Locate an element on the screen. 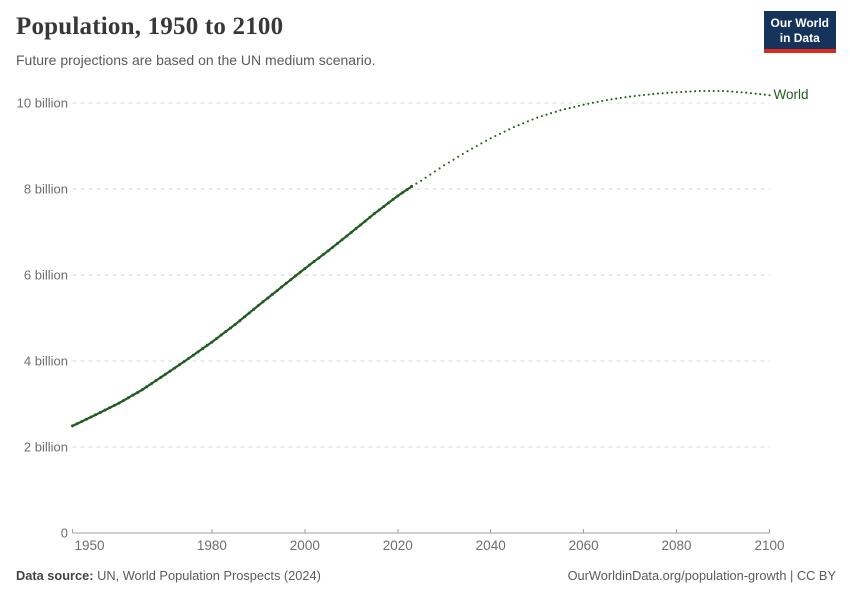  x-axis-tick-label: 1950 is located at coordinates (90, 545).